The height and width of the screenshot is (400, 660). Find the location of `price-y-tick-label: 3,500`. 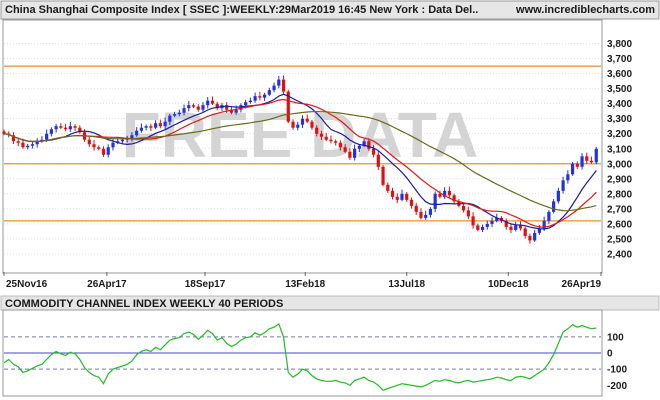

price-y-tick-label: 3,500 is located at coordinates (619, 89).